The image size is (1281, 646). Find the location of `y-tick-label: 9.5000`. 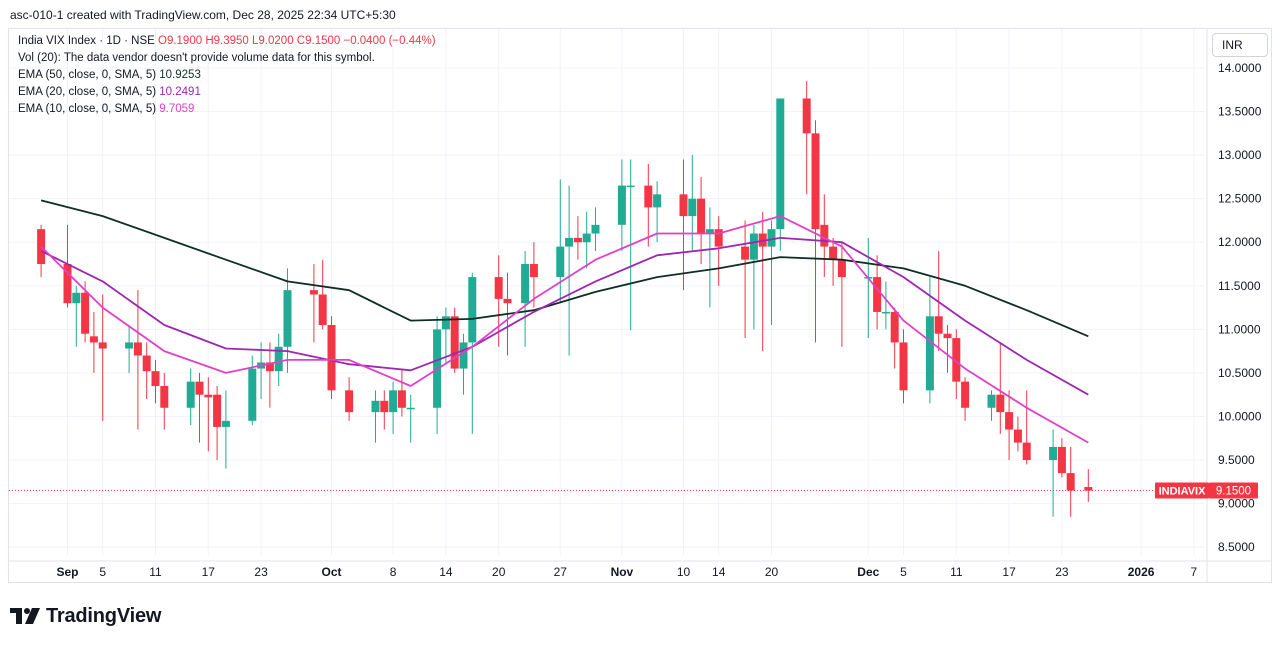

y-tick-label: 9.5000 is located at coordinates (1236, 460).